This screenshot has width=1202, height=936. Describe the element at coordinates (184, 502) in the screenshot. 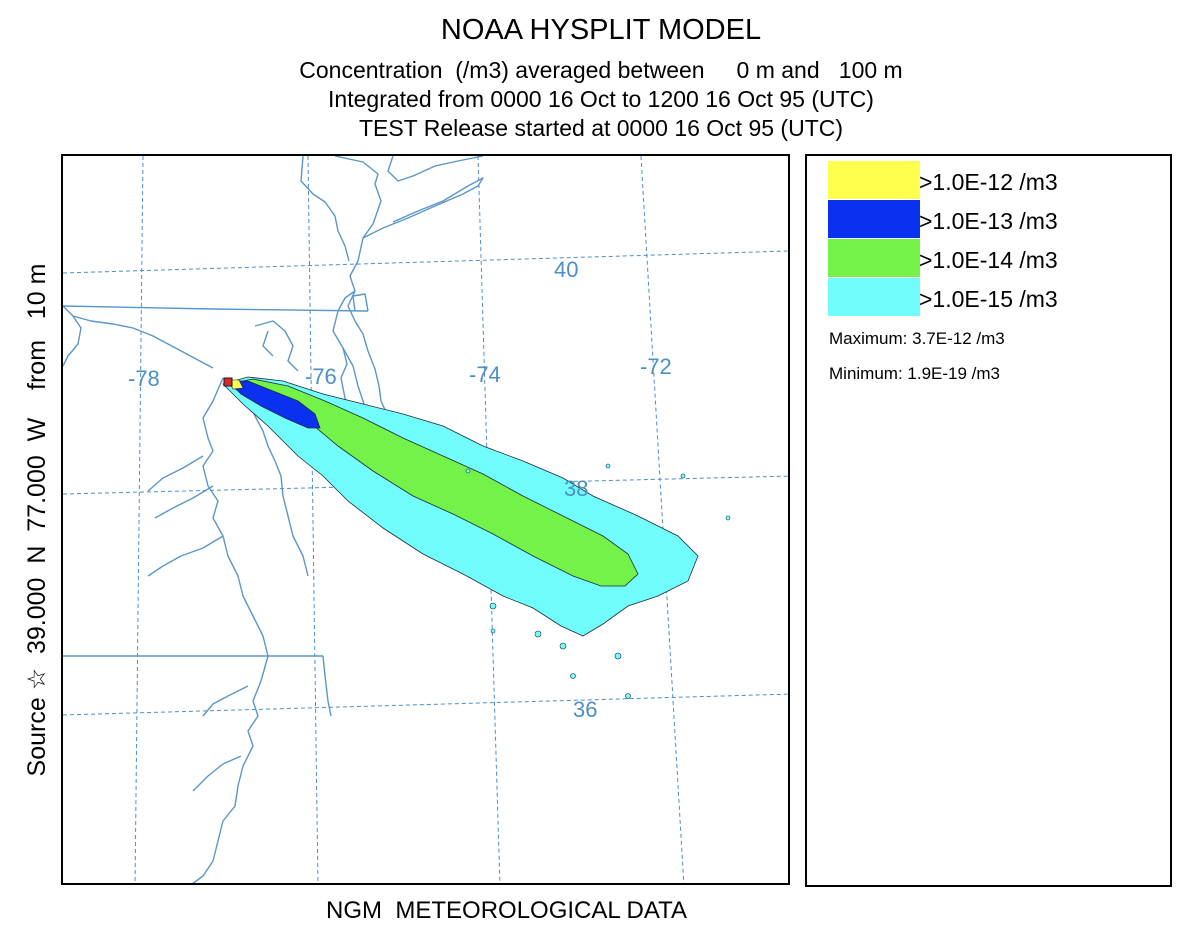

I see `york-river` at that location.